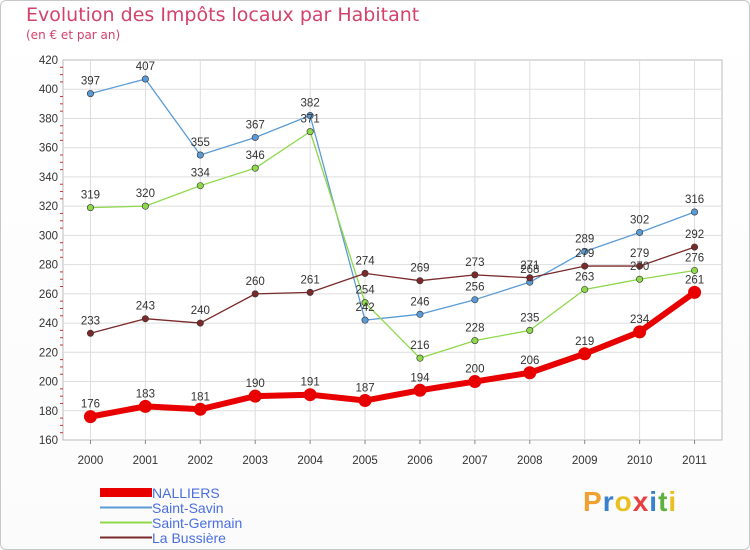 The image size is (750, 550). What do you see at coordinates (365, 291) in the screenshot?
I see `data-label: 254` at bounding box center [365, 291].